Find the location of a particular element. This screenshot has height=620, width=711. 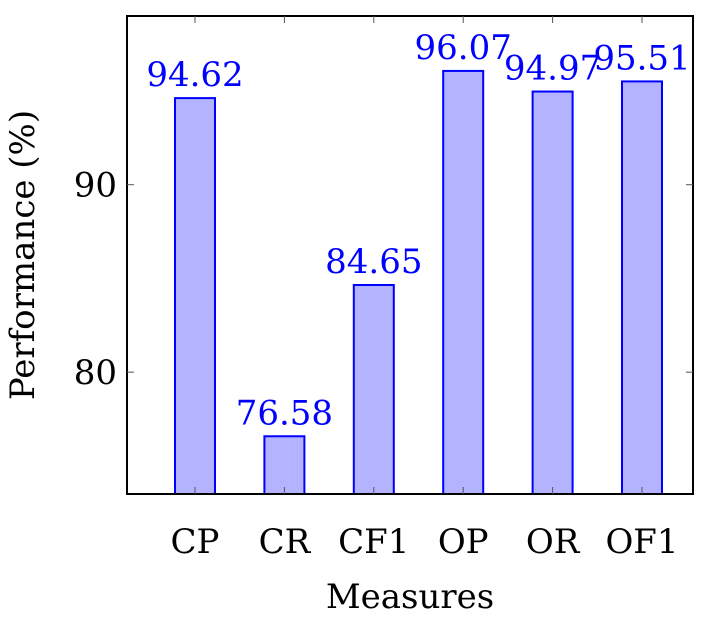

x-tick-label-op: OP is located at coordinates (463, 542).